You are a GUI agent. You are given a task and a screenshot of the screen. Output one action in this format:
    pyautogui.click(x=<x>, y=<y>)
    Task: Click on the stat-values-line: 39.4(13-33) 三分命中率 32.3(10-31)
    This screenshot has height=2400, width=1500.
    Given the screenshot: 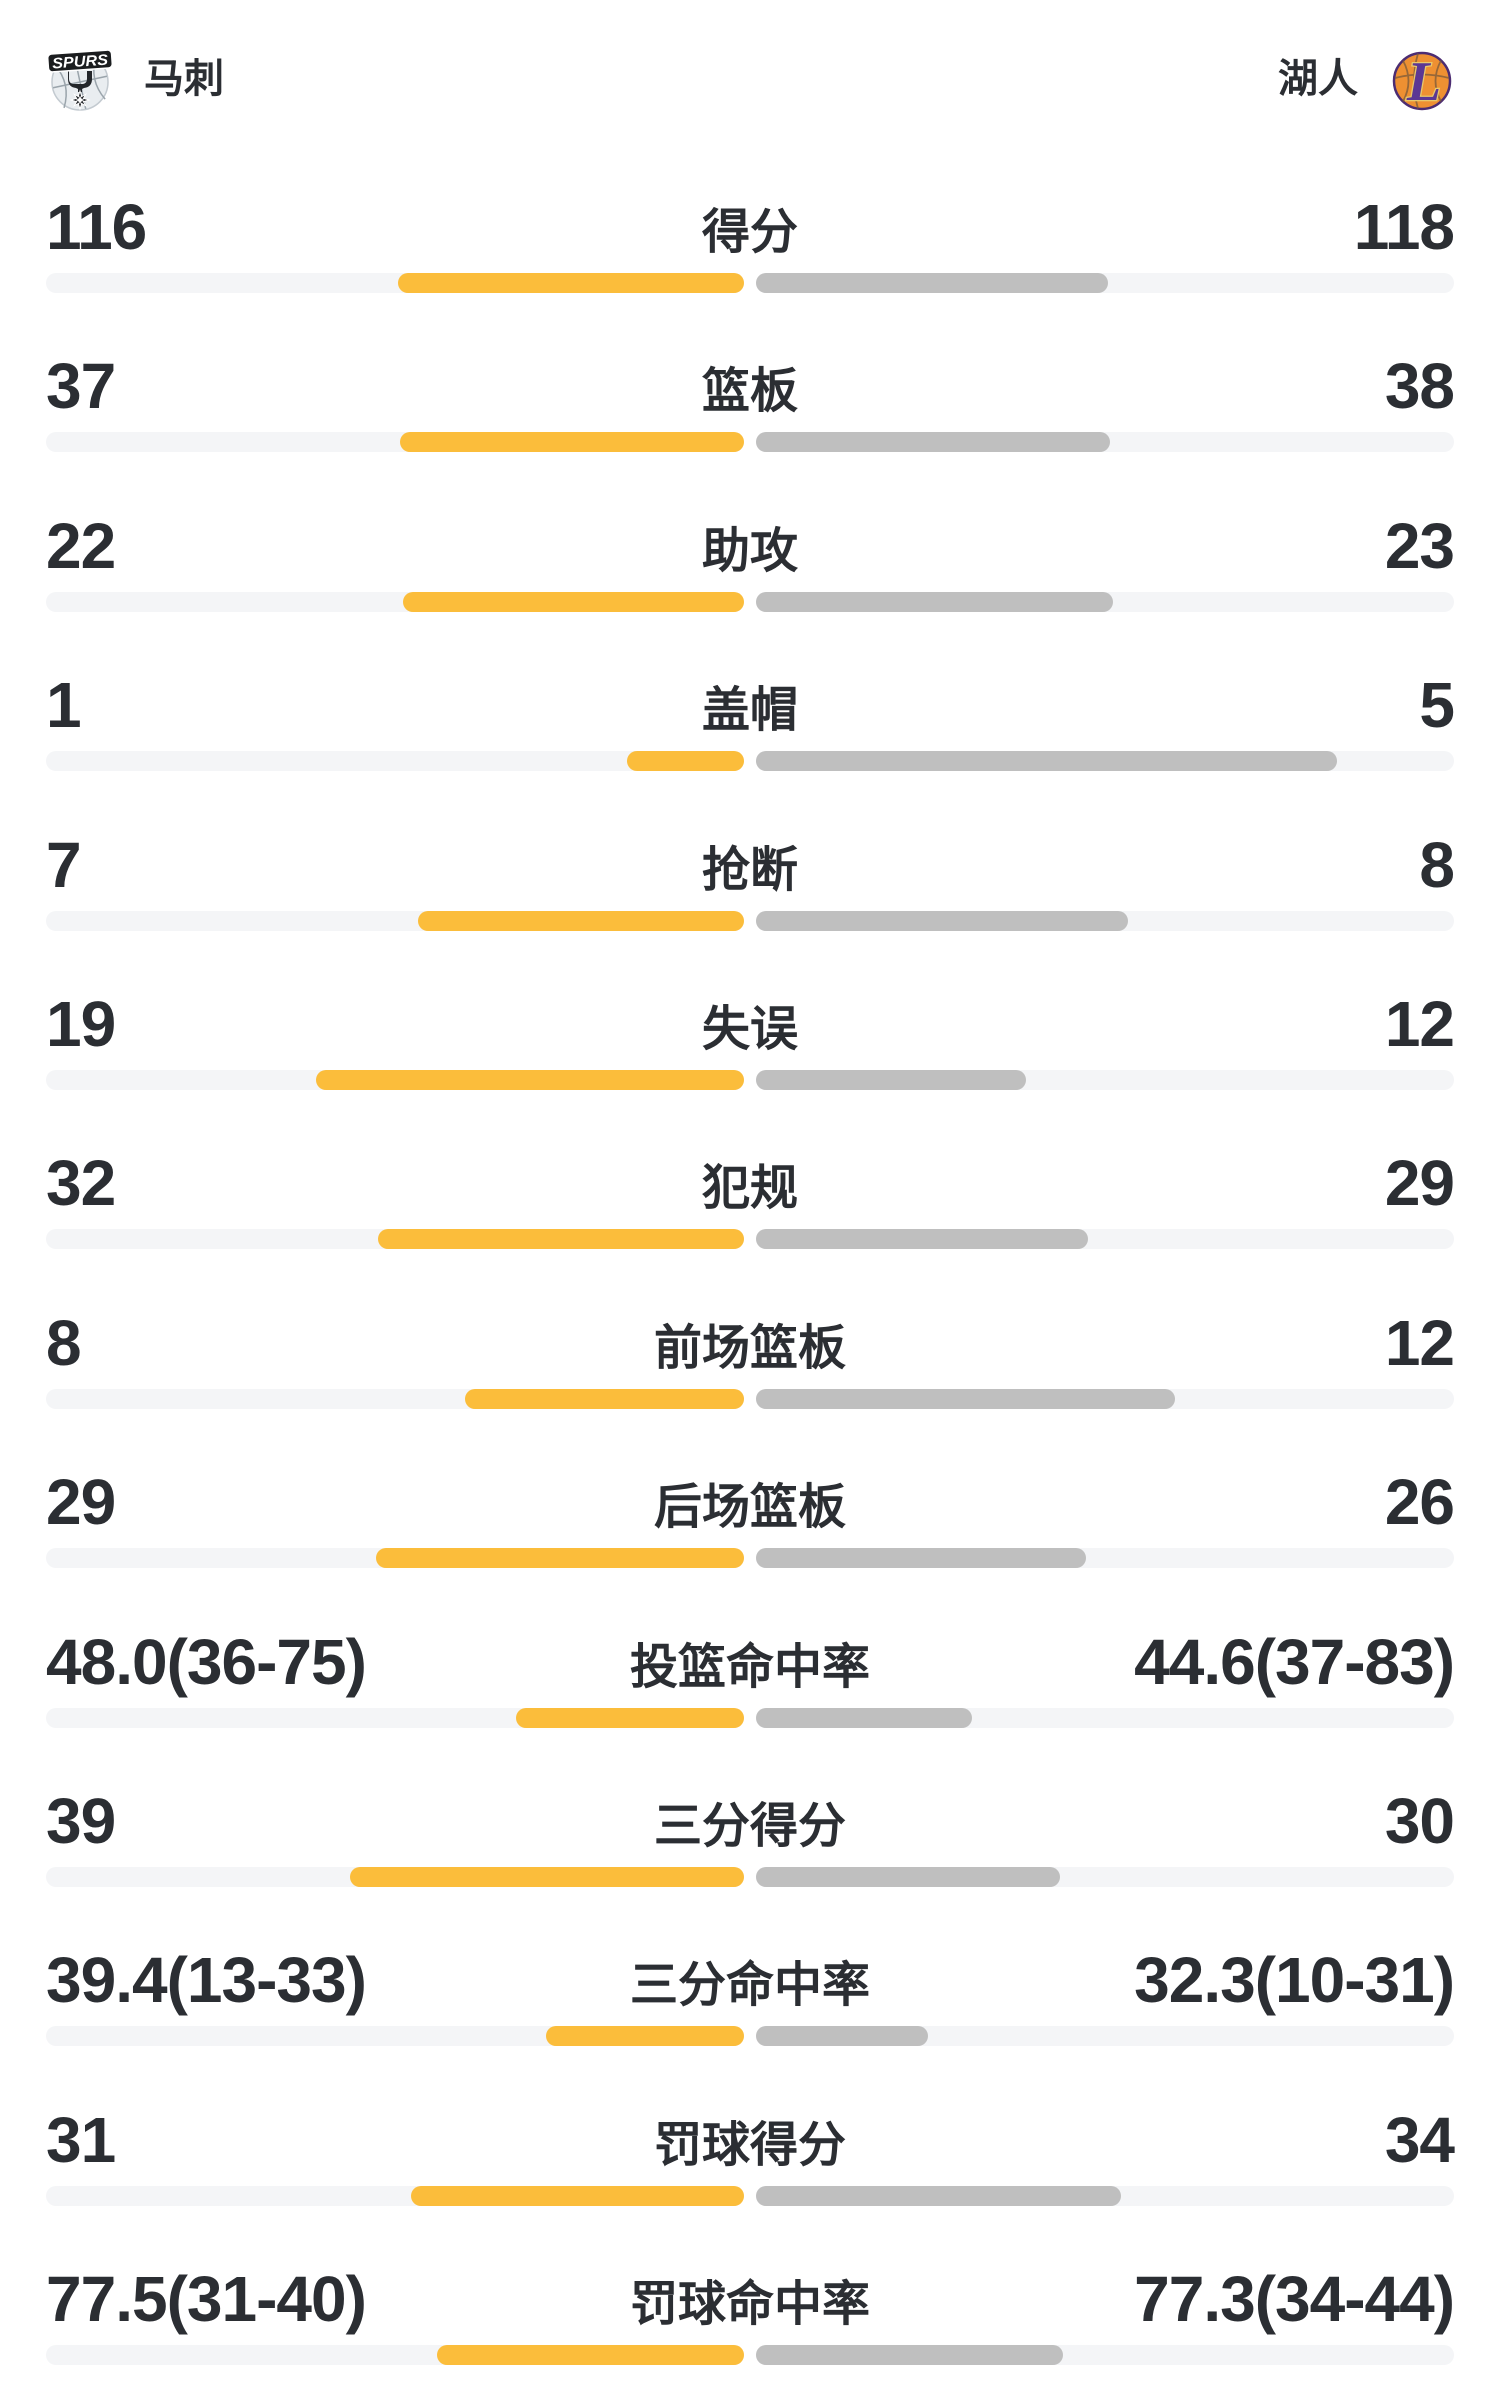 What is the action you would take?
    pyautogui.click(x=750, y=1980)
    